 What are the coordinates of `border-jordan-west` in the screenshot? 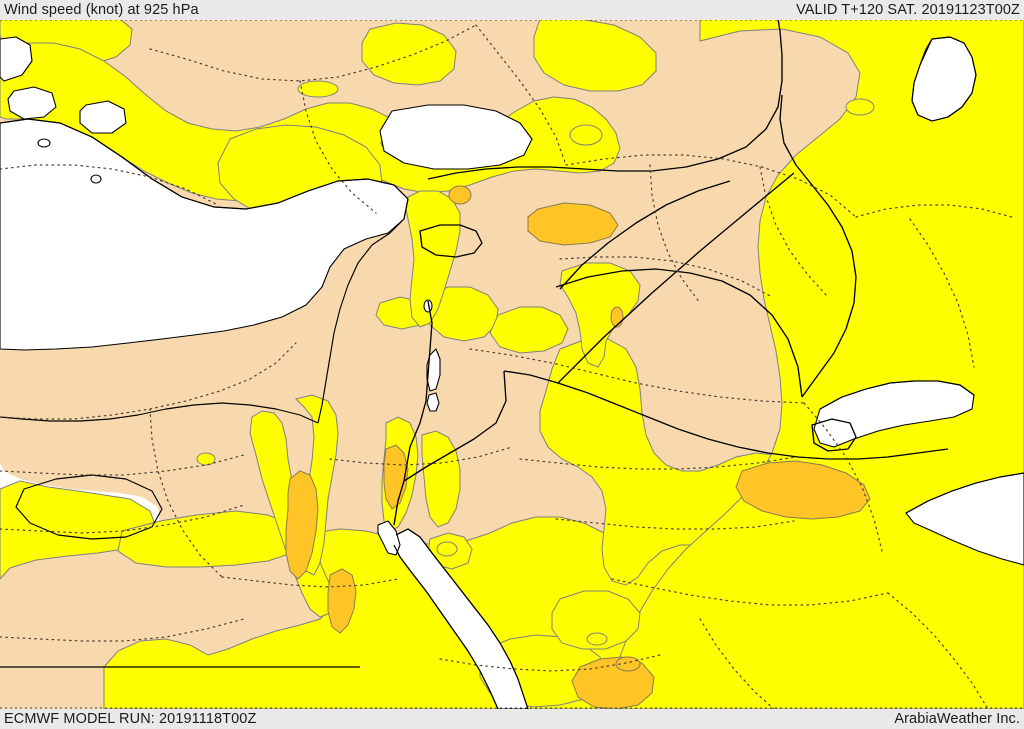 It's located at (455, 426).